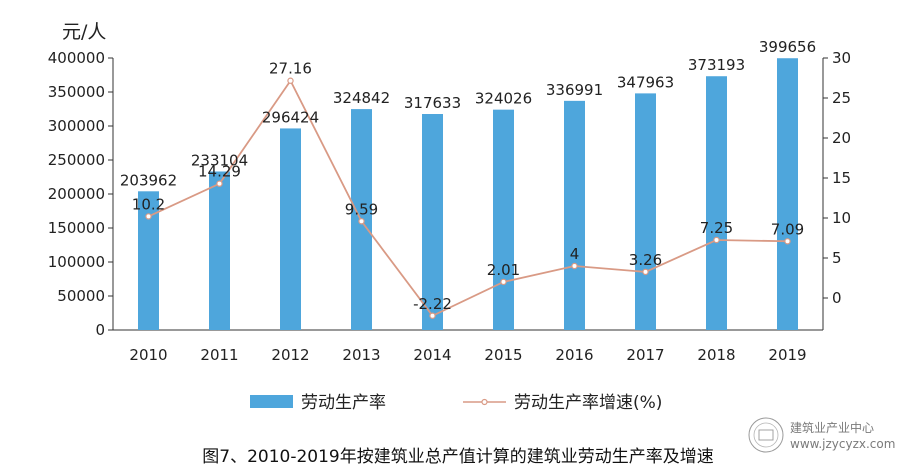 The width and height of the screenshot is (915, 471). Describe the element at coordinates (716, 65) in the screenshot. I see `bar-value-label: 373193` at that location.